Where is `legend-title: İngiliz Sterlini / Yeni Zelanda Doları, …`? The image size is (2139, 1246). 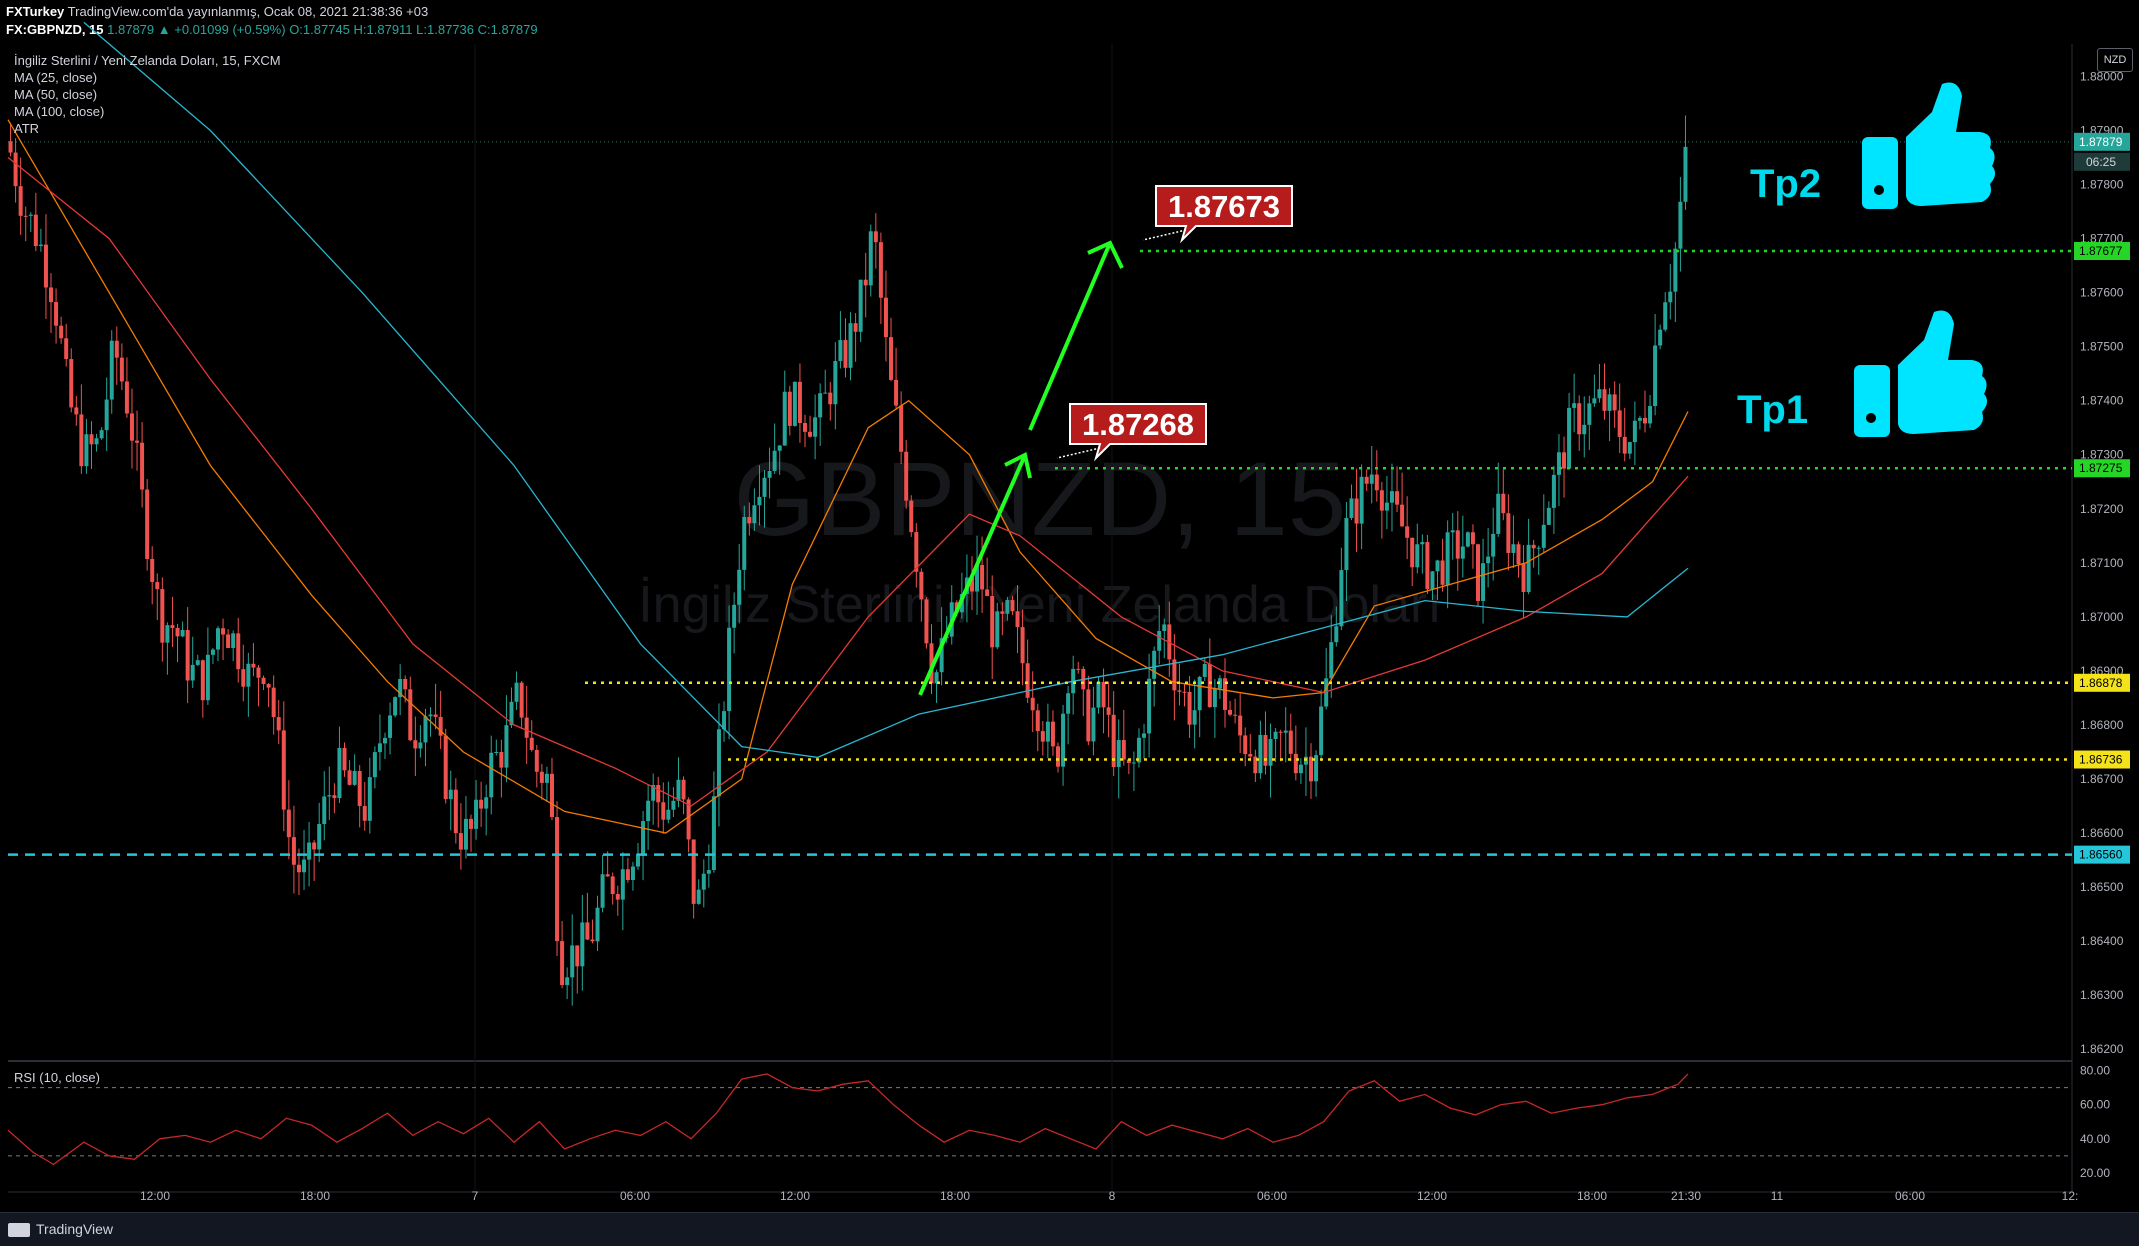 legend-title: İngiliz Sterlini / Yeni Zelanda Doları, … is located at coordinates (147, 60).